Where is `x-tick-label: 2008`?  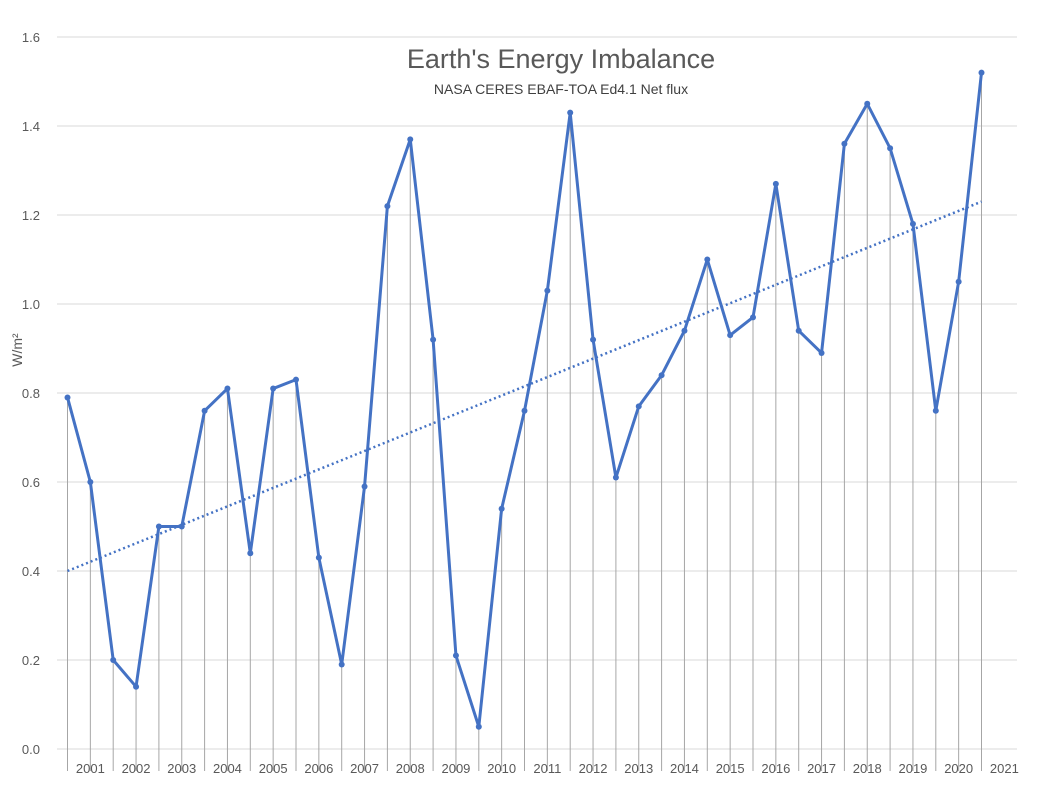
x-tick-label: 2008 is located at coordinates (410, 768).